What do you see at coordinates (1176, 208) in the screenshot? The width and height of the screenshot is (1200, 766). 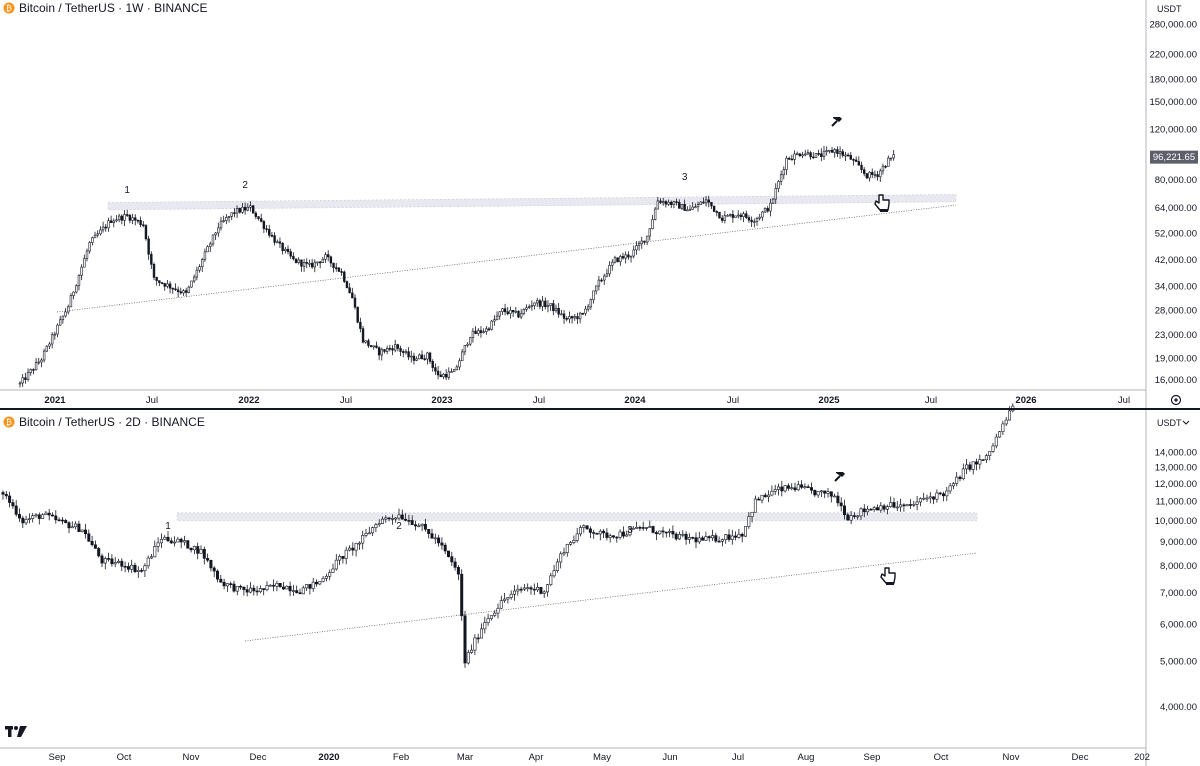 I see `y-tick-label: 64,000.00` at bounding box center [1176, 208].